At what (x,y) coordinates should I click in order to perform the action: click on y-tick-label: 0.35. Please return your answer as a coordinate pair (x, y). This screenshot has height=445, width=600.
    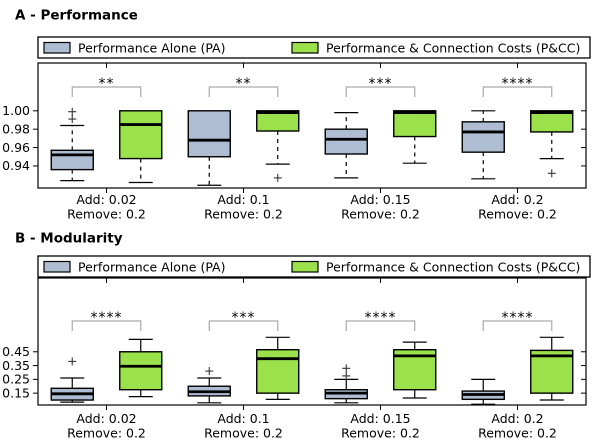
    Looking at the image, I should click on (16, 365).